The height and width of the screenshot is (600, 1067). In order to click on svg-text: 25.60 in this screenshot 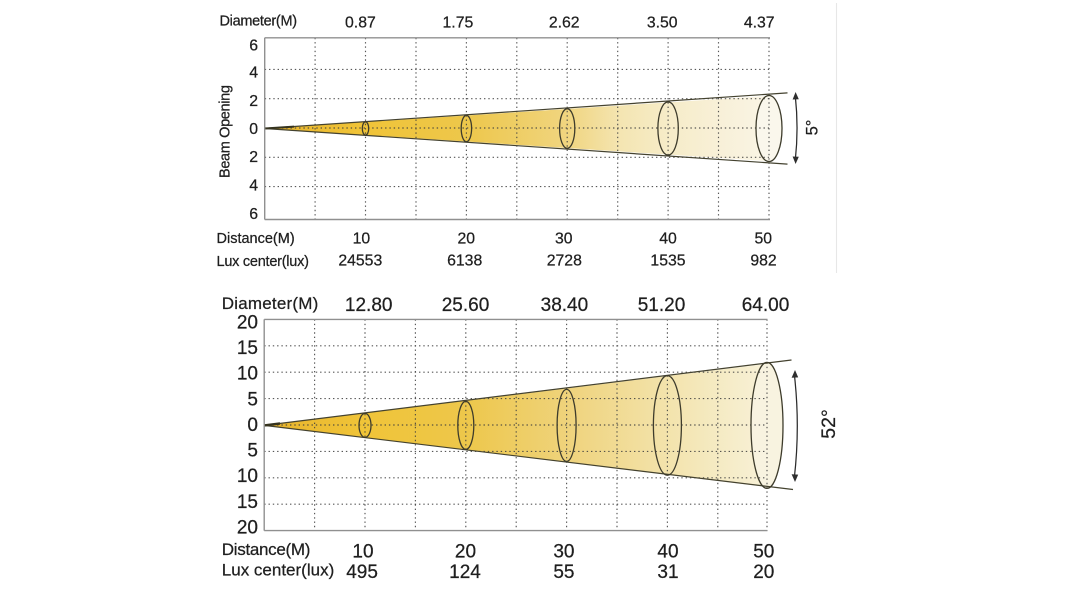, I will do `click(466, 305)`.